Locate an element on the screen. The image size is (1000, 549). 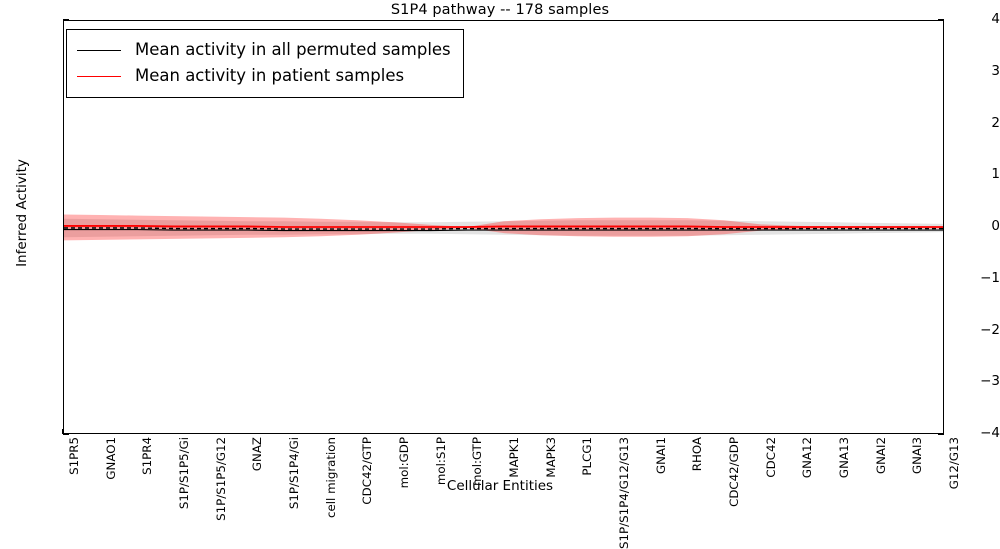
x-tick-label: cell migration is located at coordinates (330, 477).